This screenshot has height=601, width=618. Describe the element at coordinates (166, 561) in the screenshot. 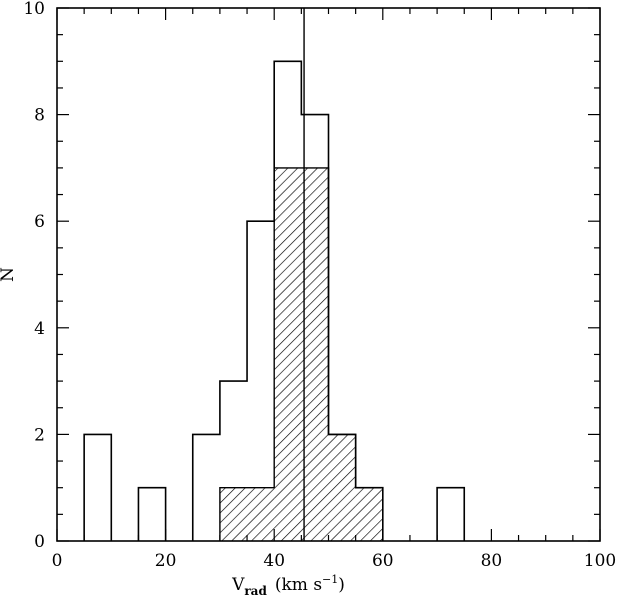

I see `x-tick-label: 20` at that location.